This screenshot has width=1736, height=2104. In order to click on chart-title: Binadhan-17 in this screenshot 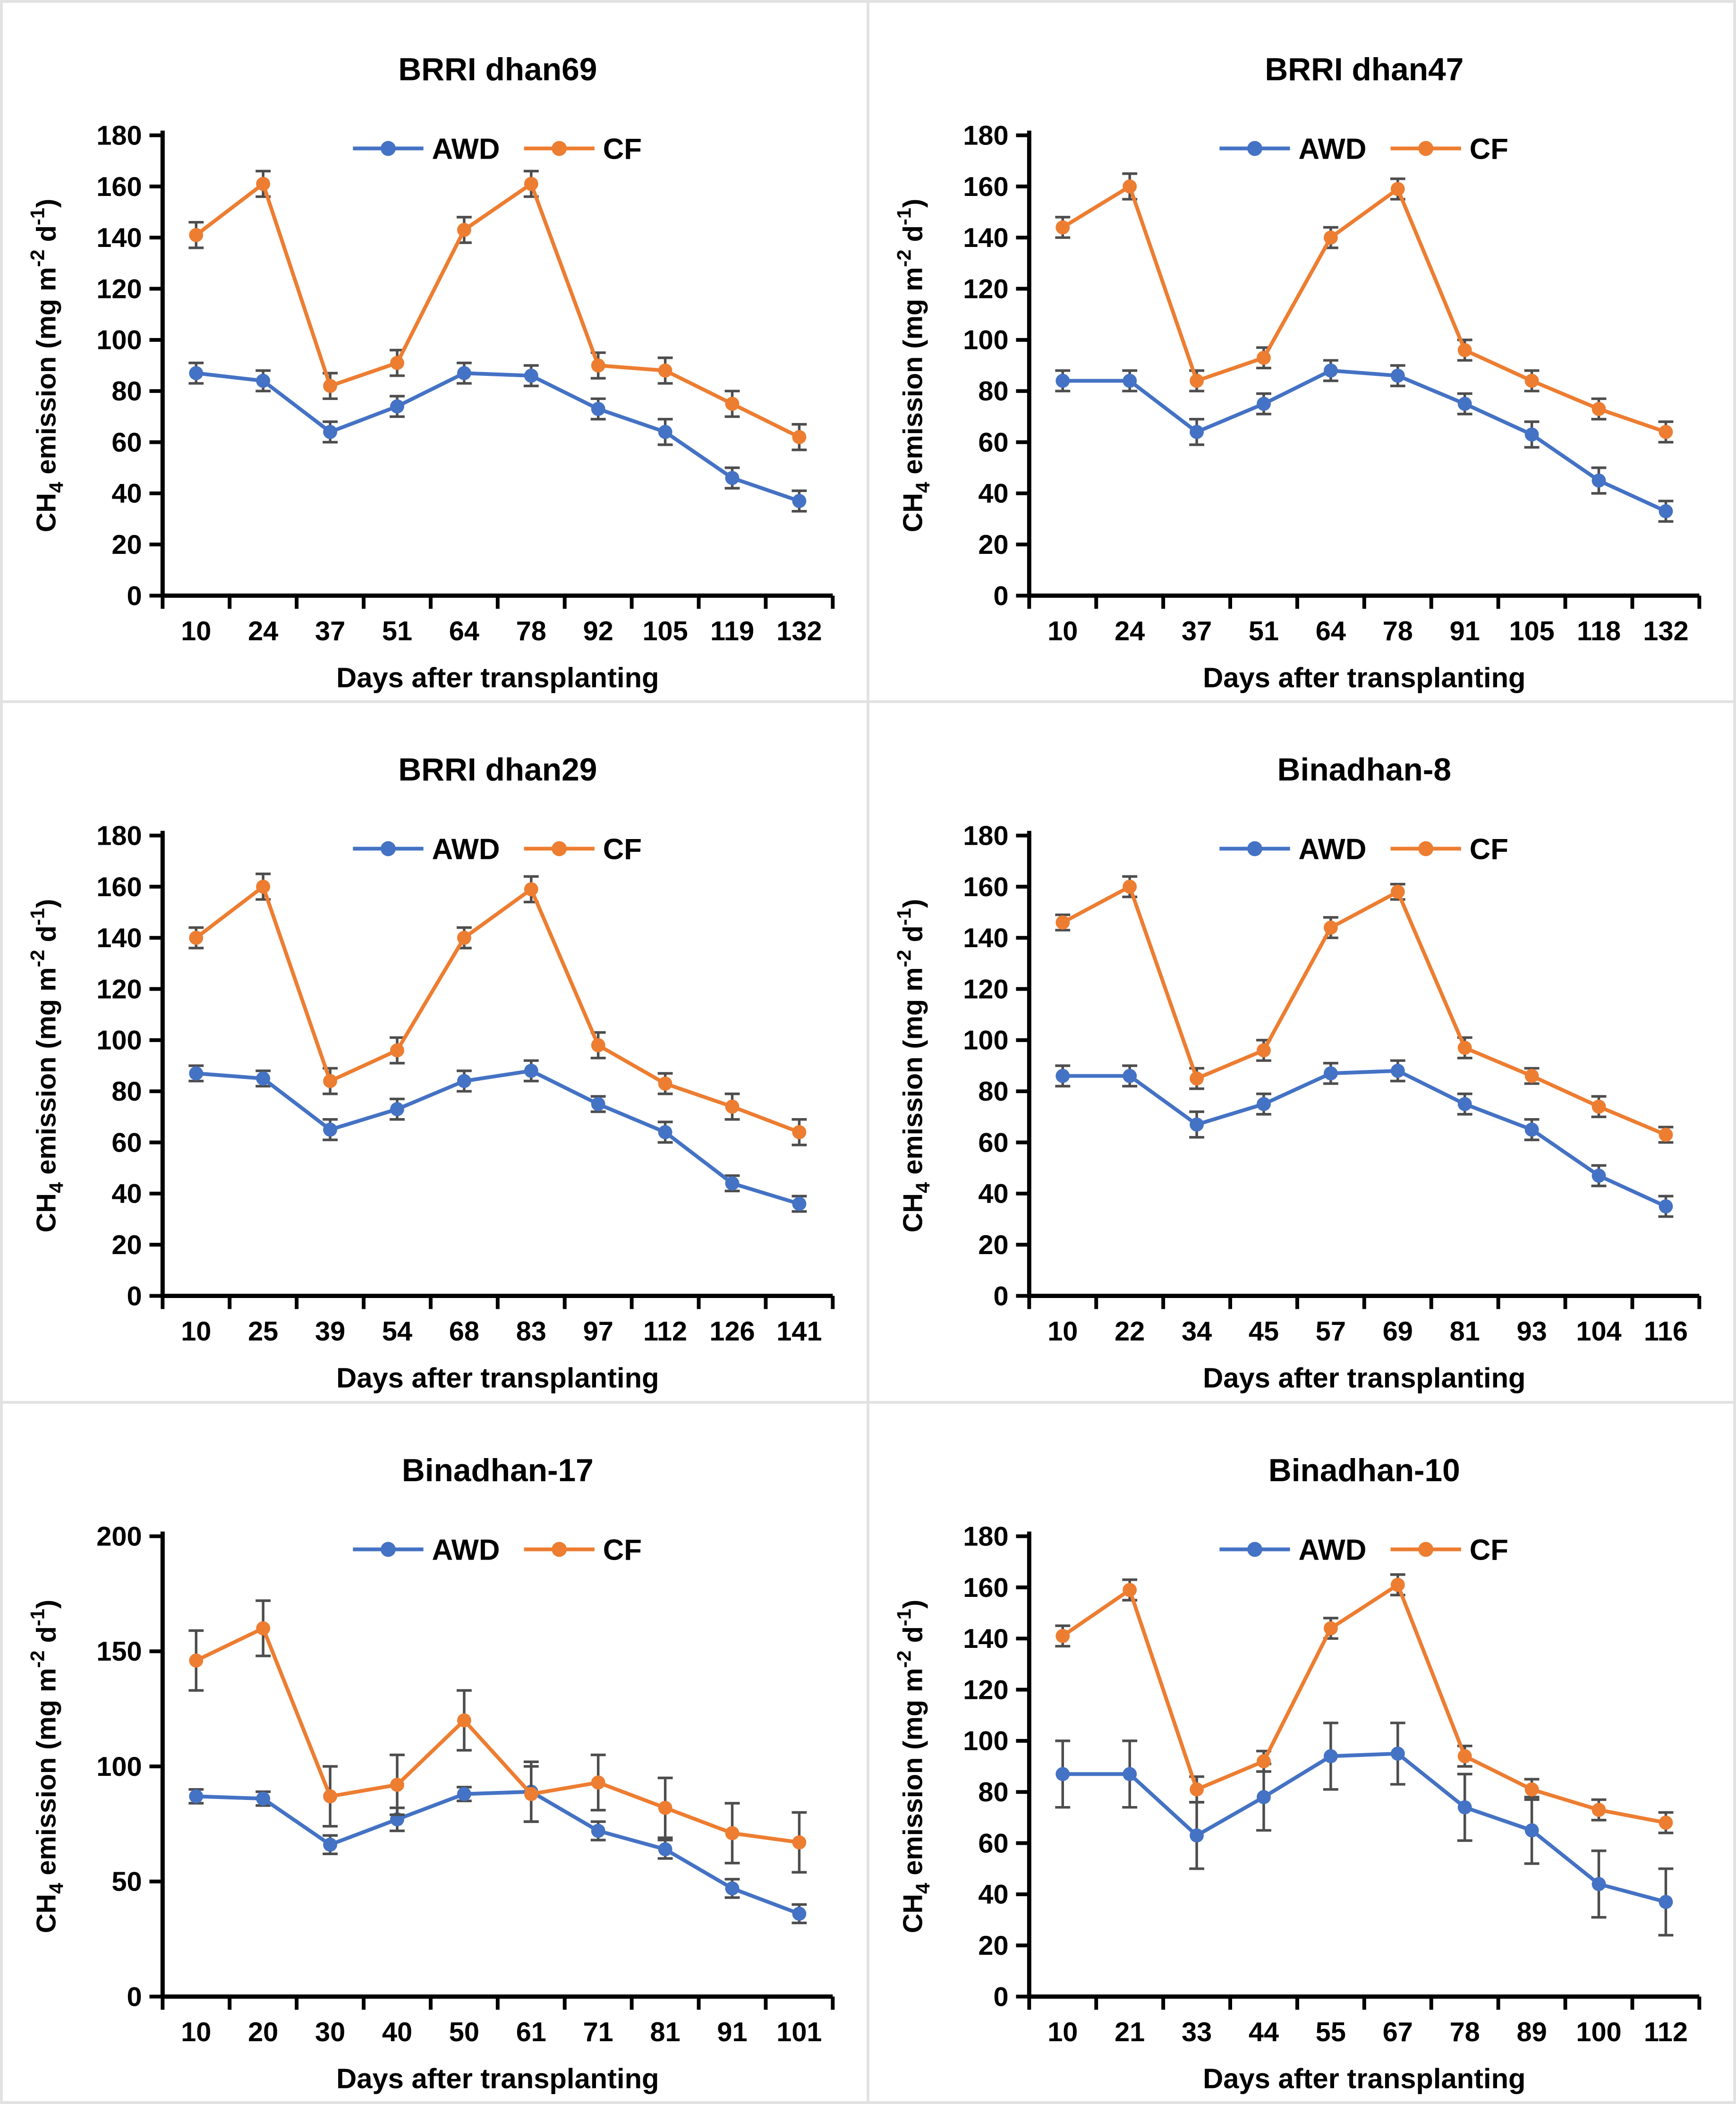, I will do `click(498, 1470)`.